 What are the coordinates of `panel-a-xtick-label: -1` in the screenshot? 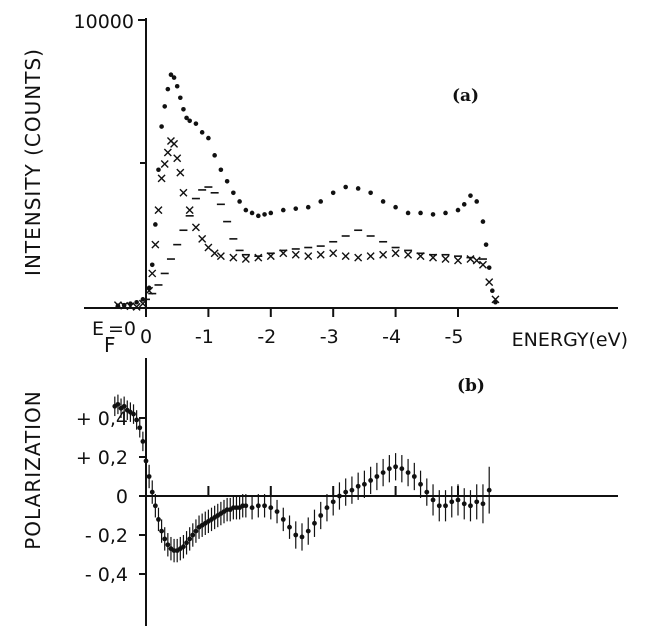 It's located at (204, 337).